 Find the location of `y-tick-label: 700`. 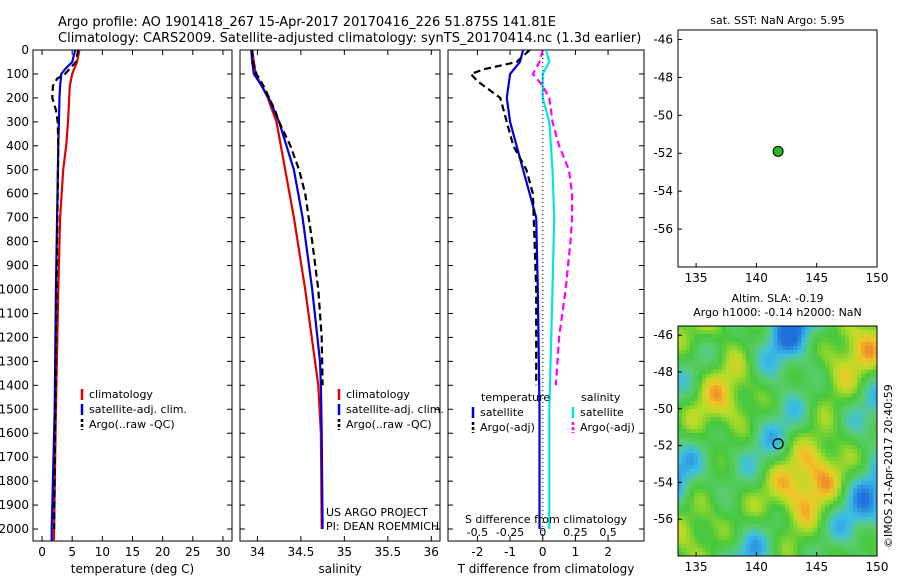

y-tick-label: 700 is located at coordinates (17, 218).